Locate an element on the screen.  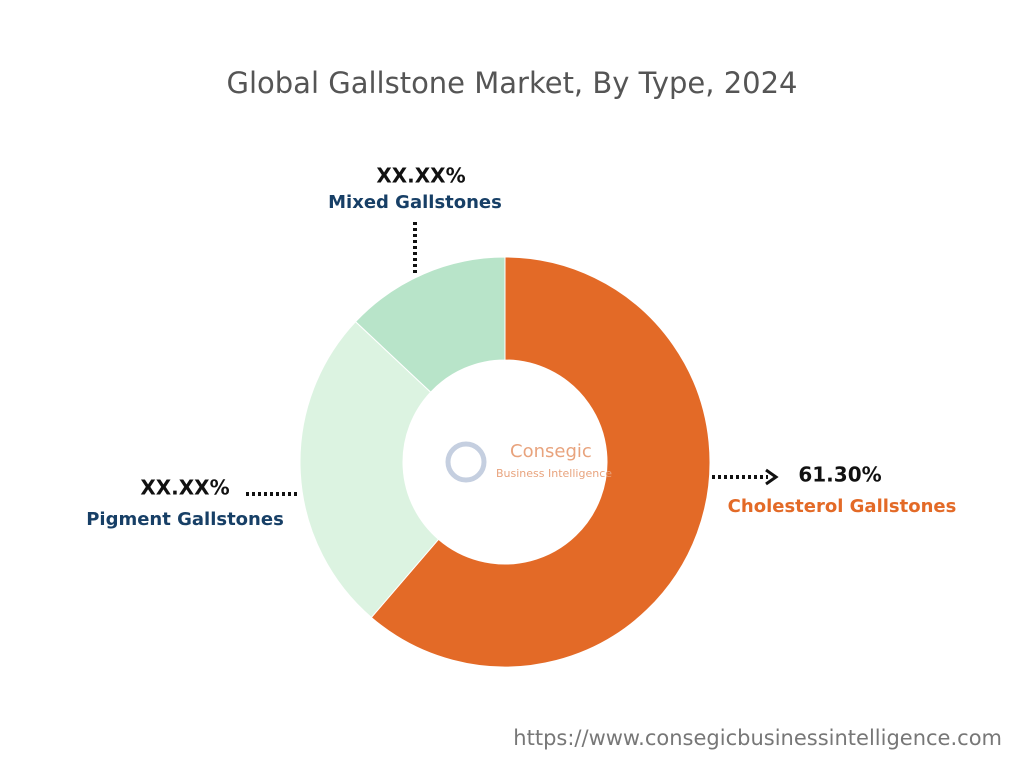
value-label: 61.30% is located at coordinates (839, 475).